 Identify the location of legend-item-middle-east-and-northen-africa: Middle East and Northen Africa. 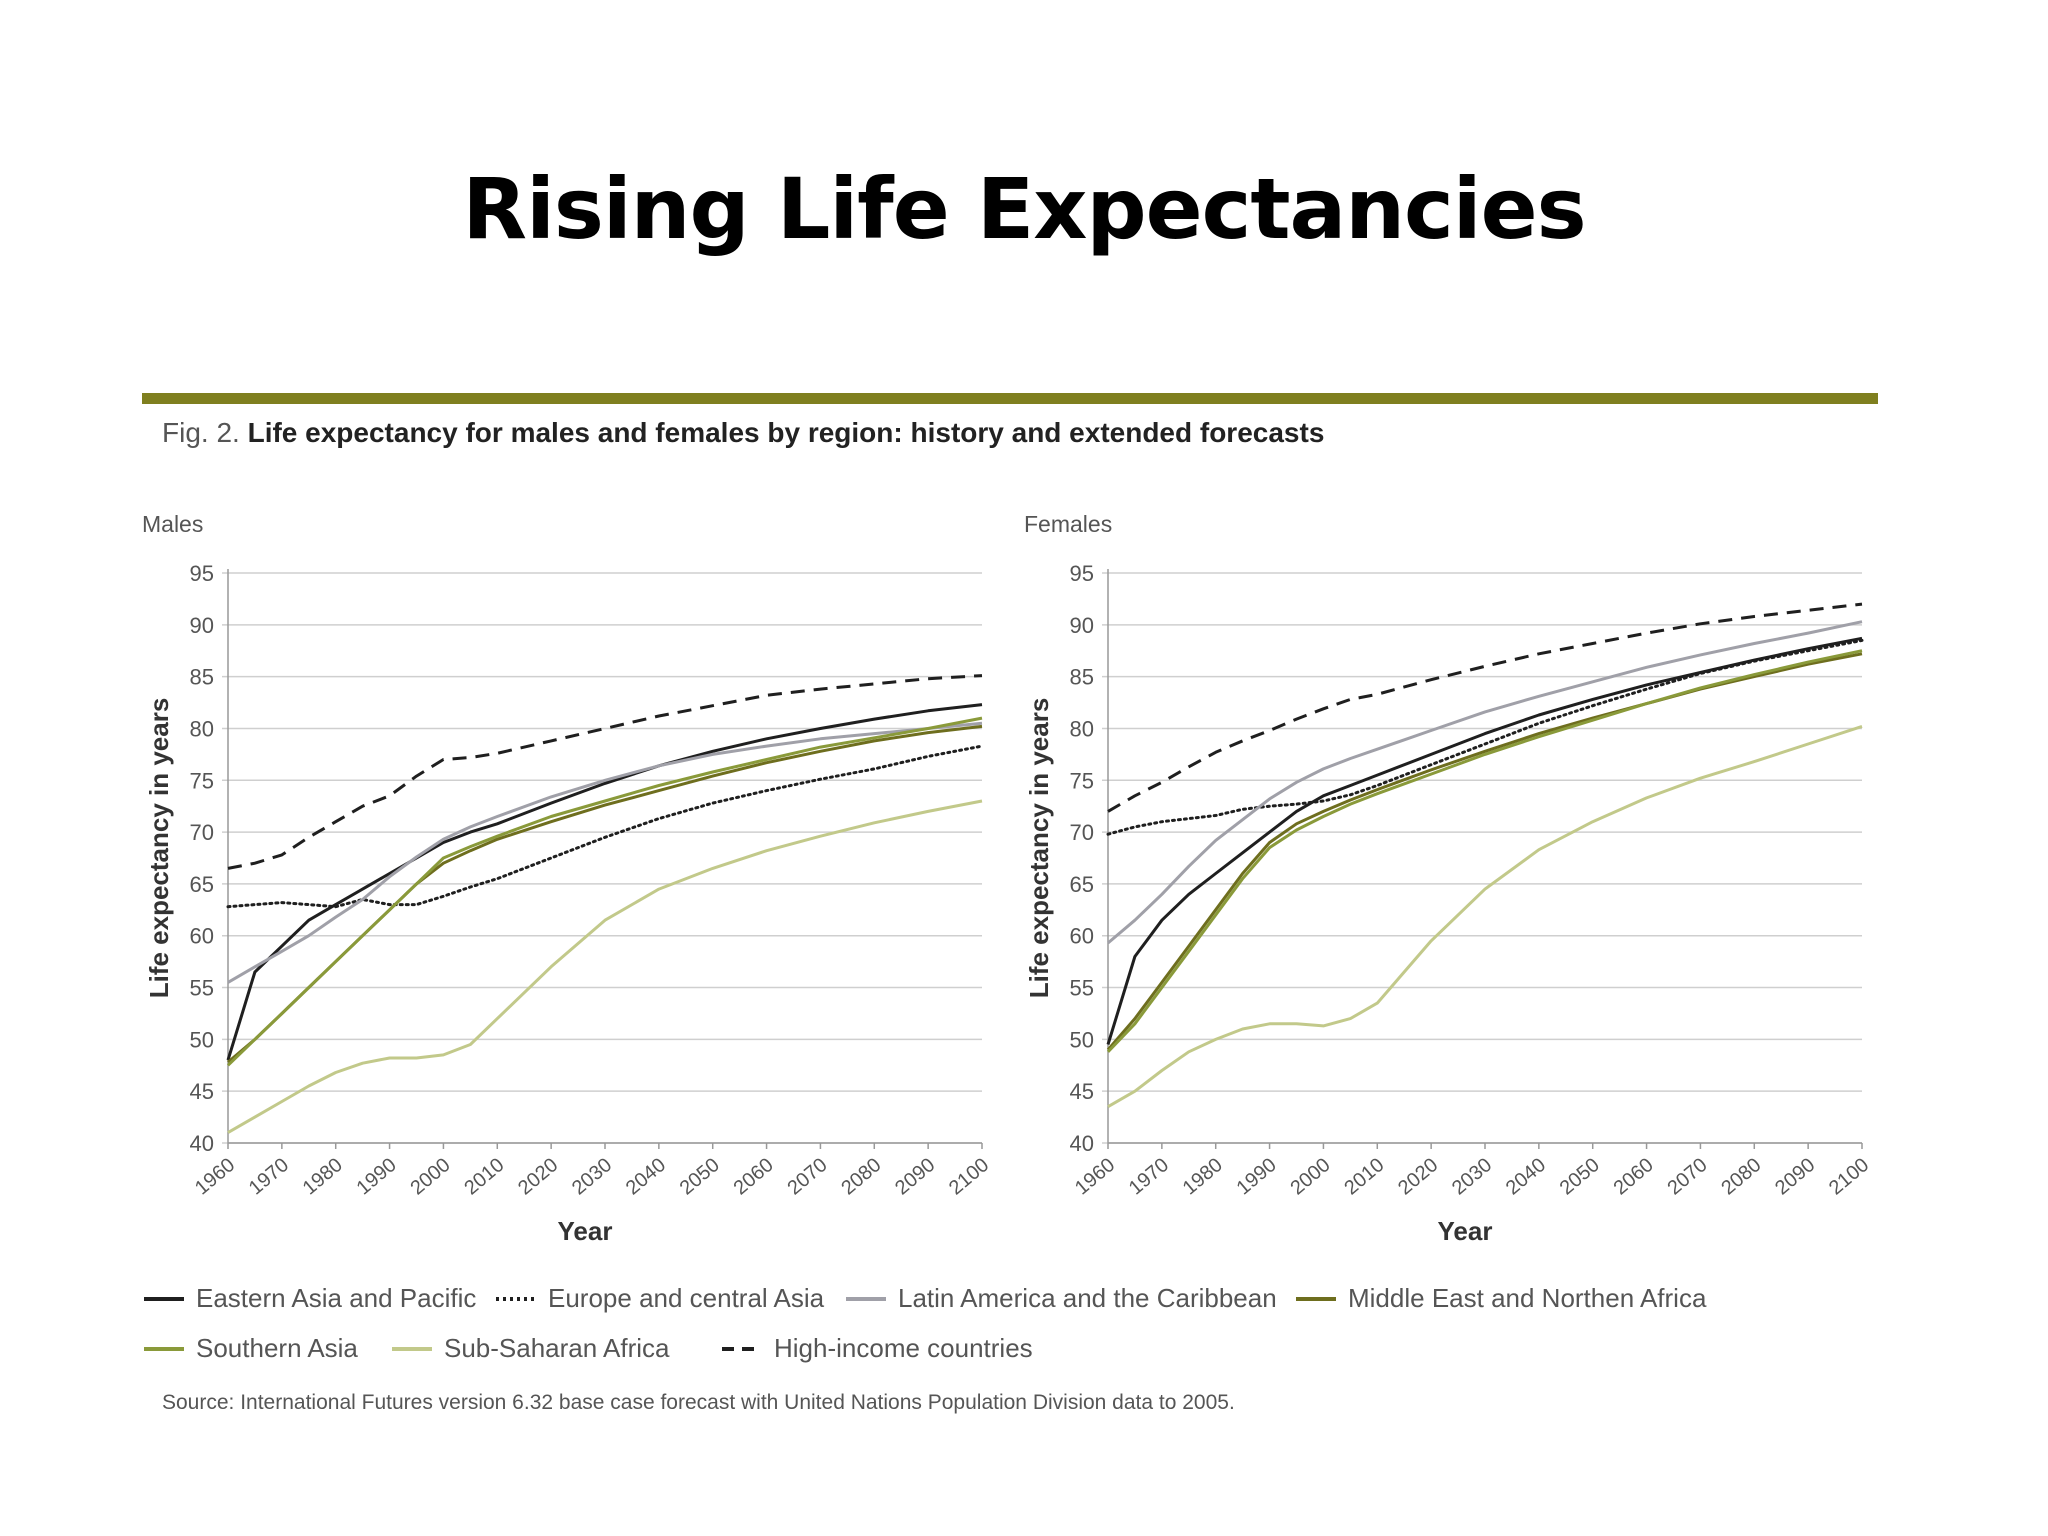
(1500, 1298).